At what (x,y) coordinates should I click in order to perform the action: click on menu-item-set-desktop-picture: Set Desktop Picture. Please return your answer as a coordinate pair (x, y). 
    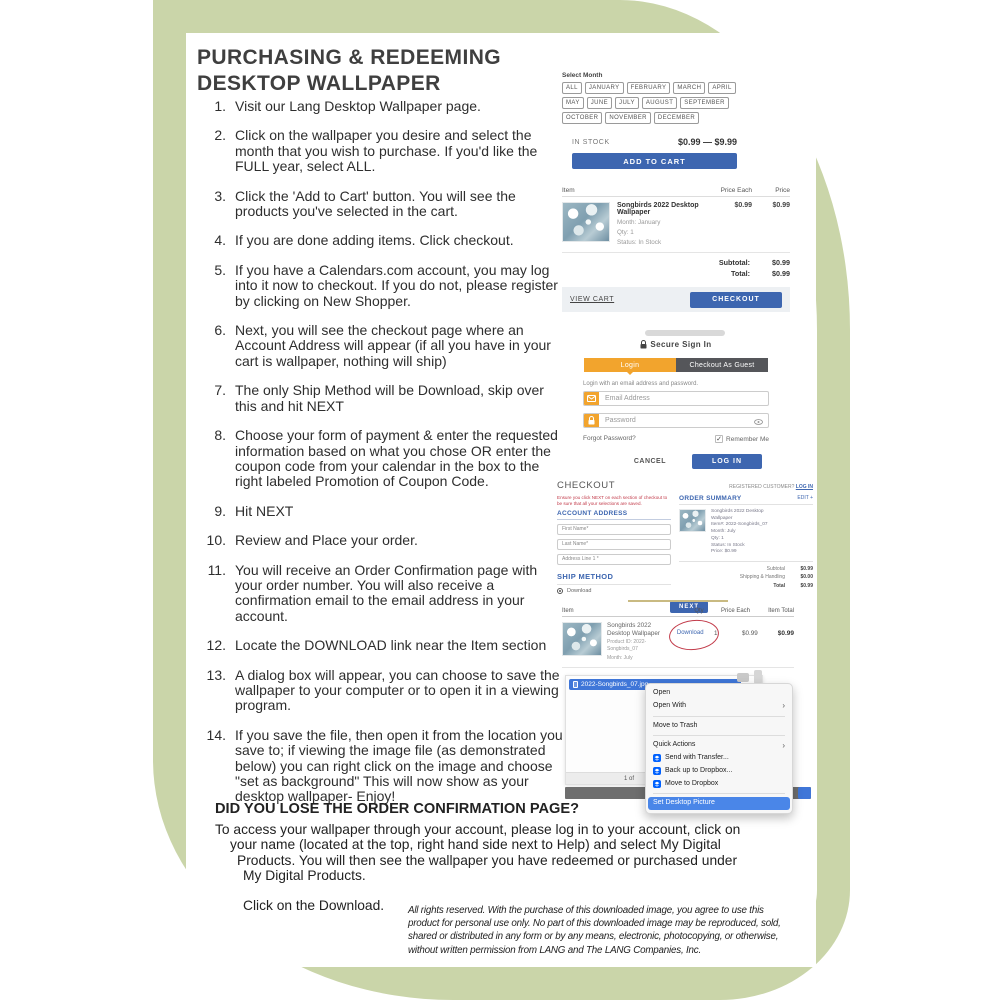
    Looking at the image, I should click on (719, 803).